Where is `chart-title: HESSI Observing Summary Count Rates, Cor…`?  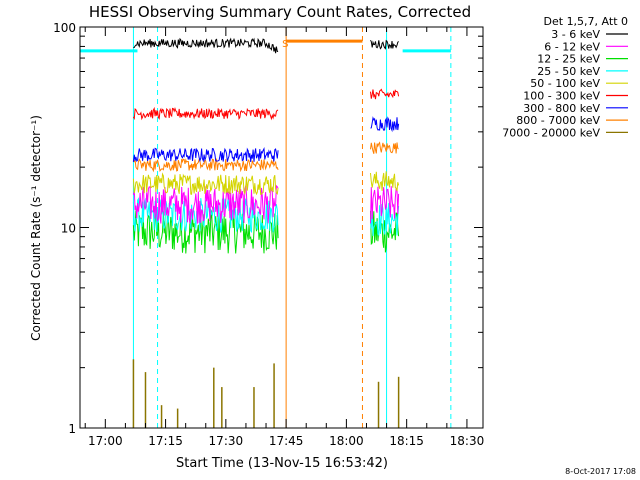 chart-title: HESSI Observing Summary Count Rates, Cor… is located at coordinates (280, 12).